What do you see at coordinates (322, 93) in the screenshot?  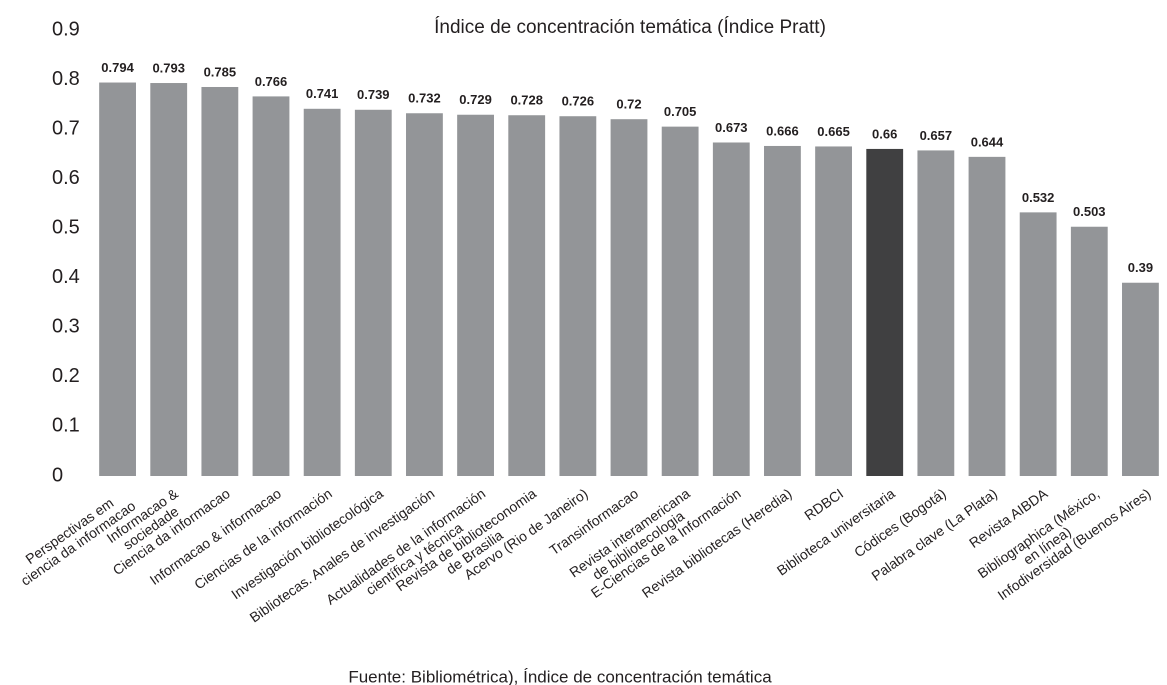 I see `value-label: 0.741` at bounding box center [322, 93].